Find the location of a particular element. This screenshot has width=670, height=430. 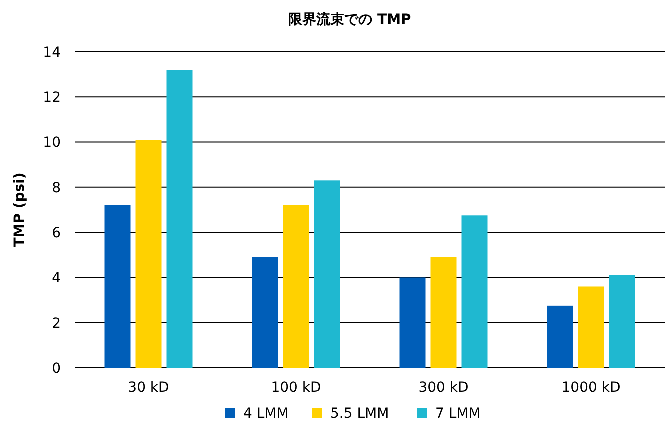

y-tick-label: 14 is located at coordinates (52, 52).